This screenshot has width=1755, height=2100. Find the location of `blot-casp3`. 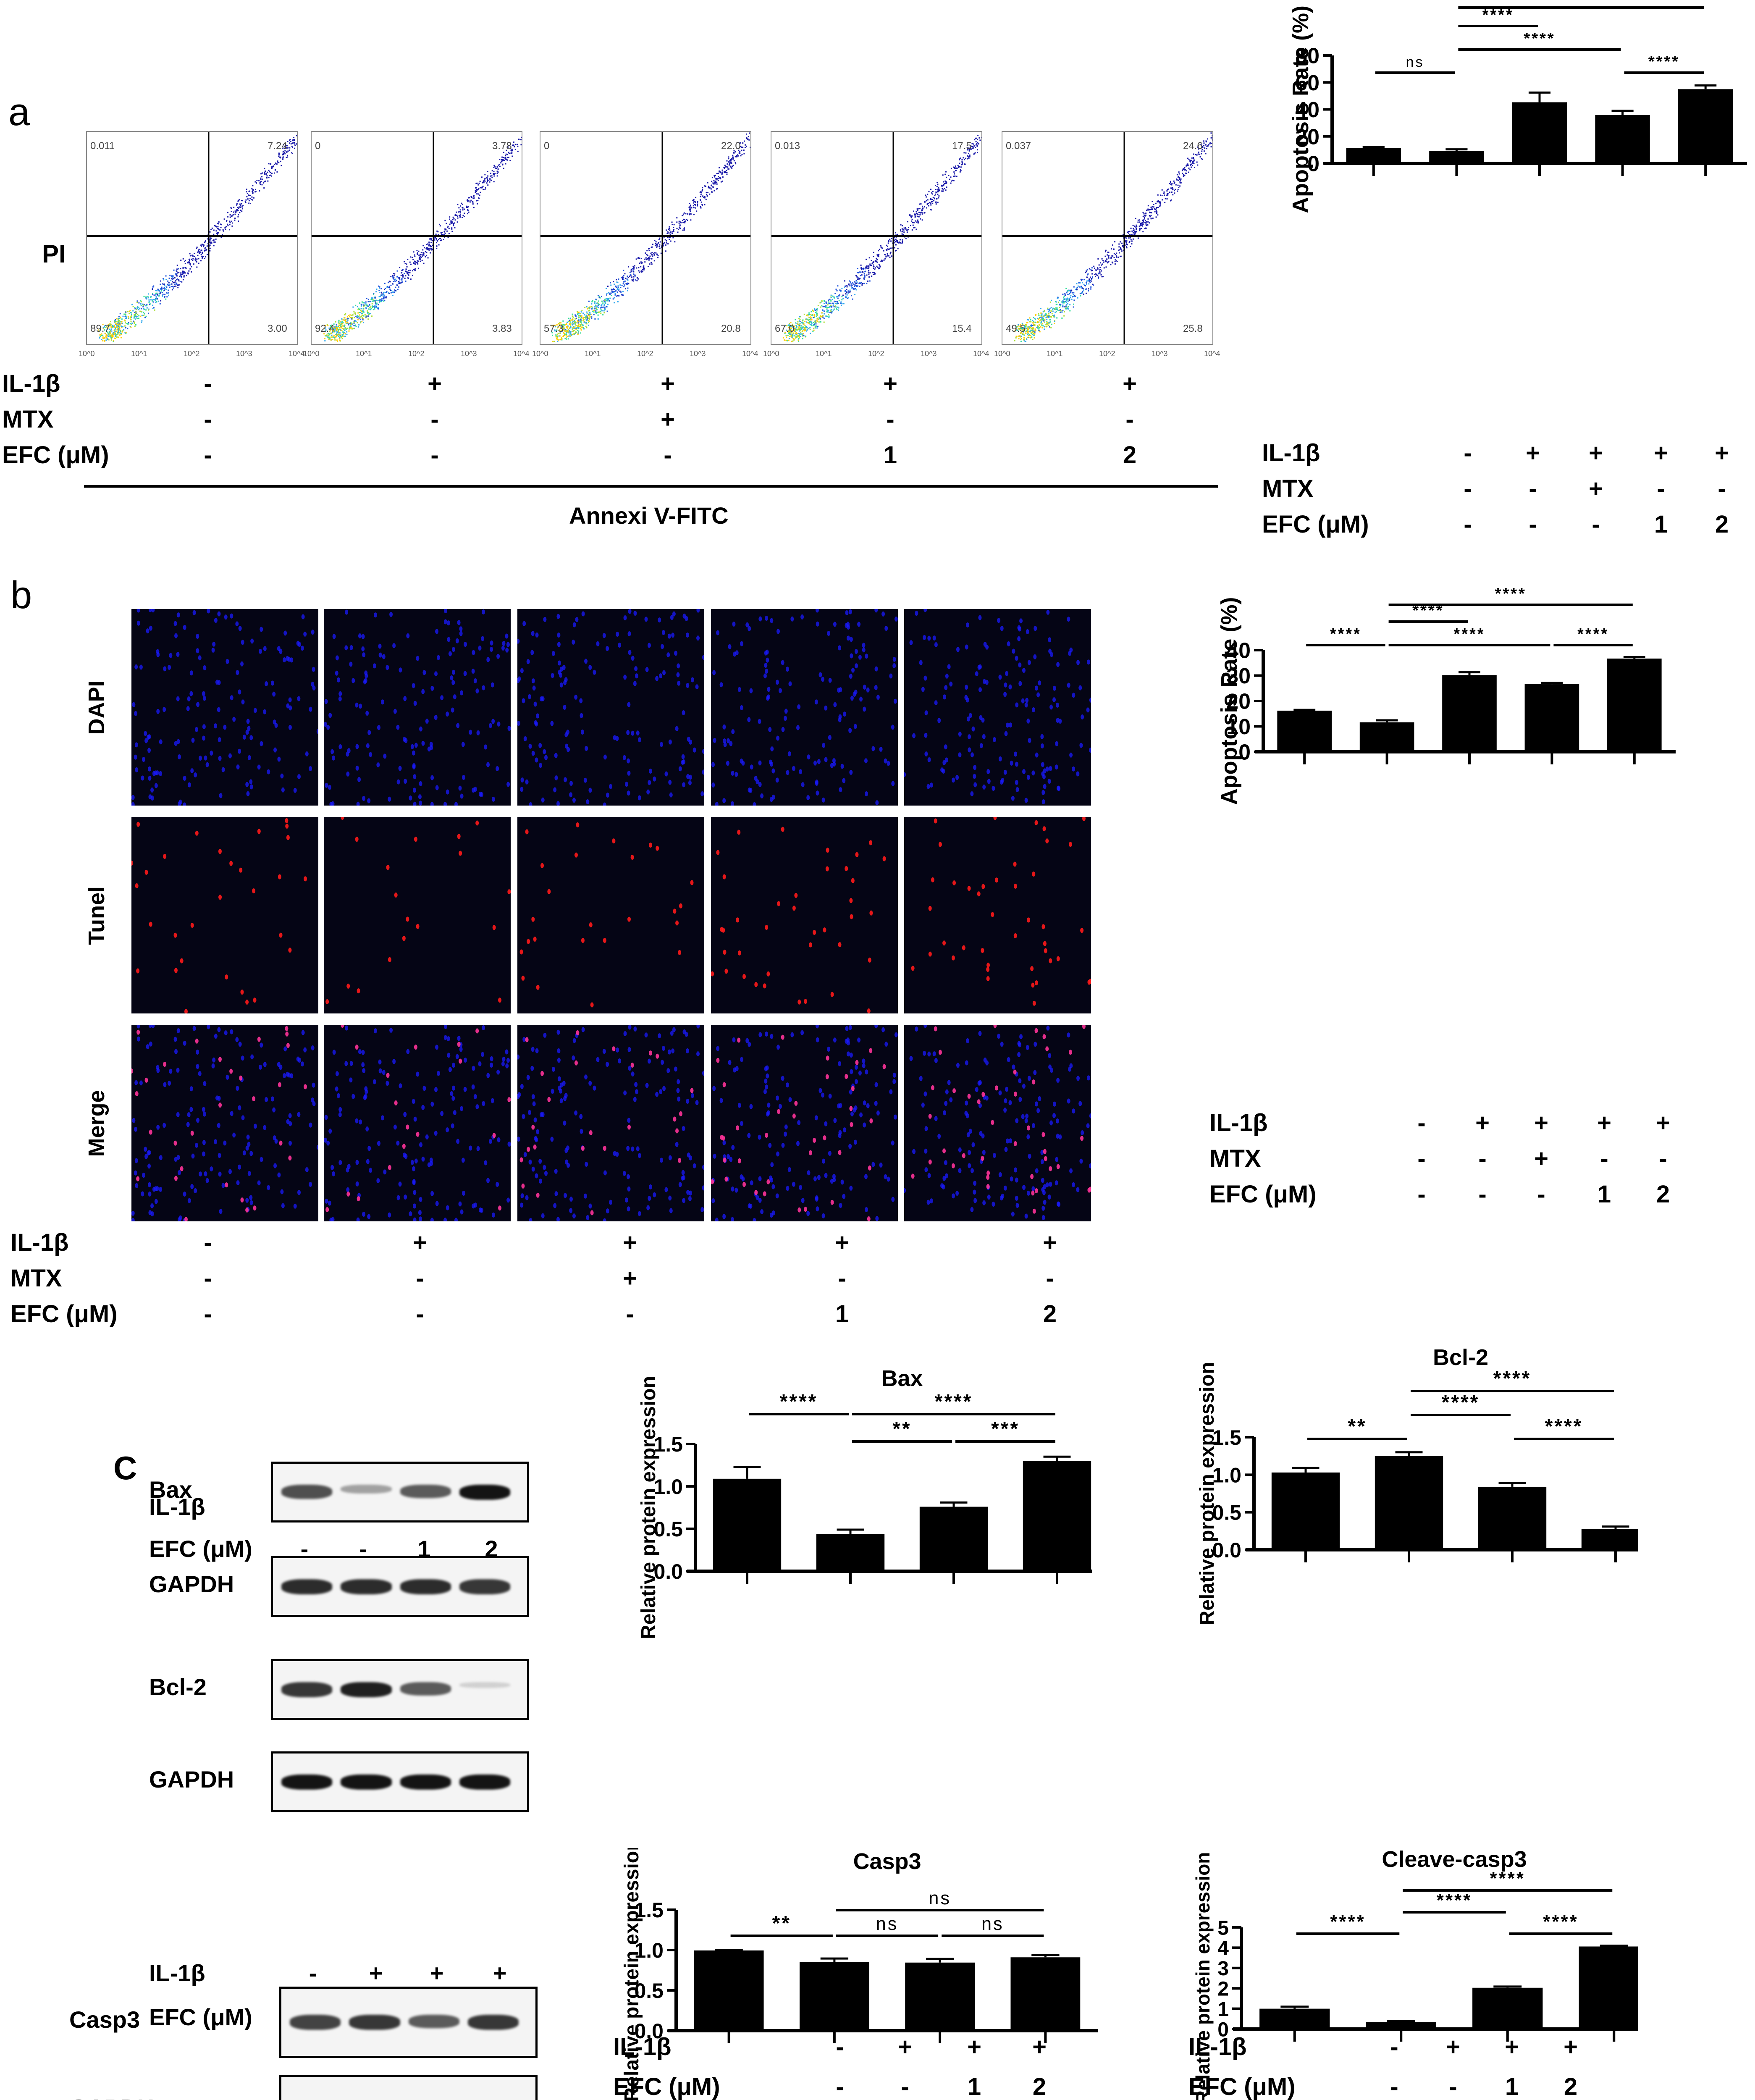

blot-casp3 is located at coordinates (408, 2022).